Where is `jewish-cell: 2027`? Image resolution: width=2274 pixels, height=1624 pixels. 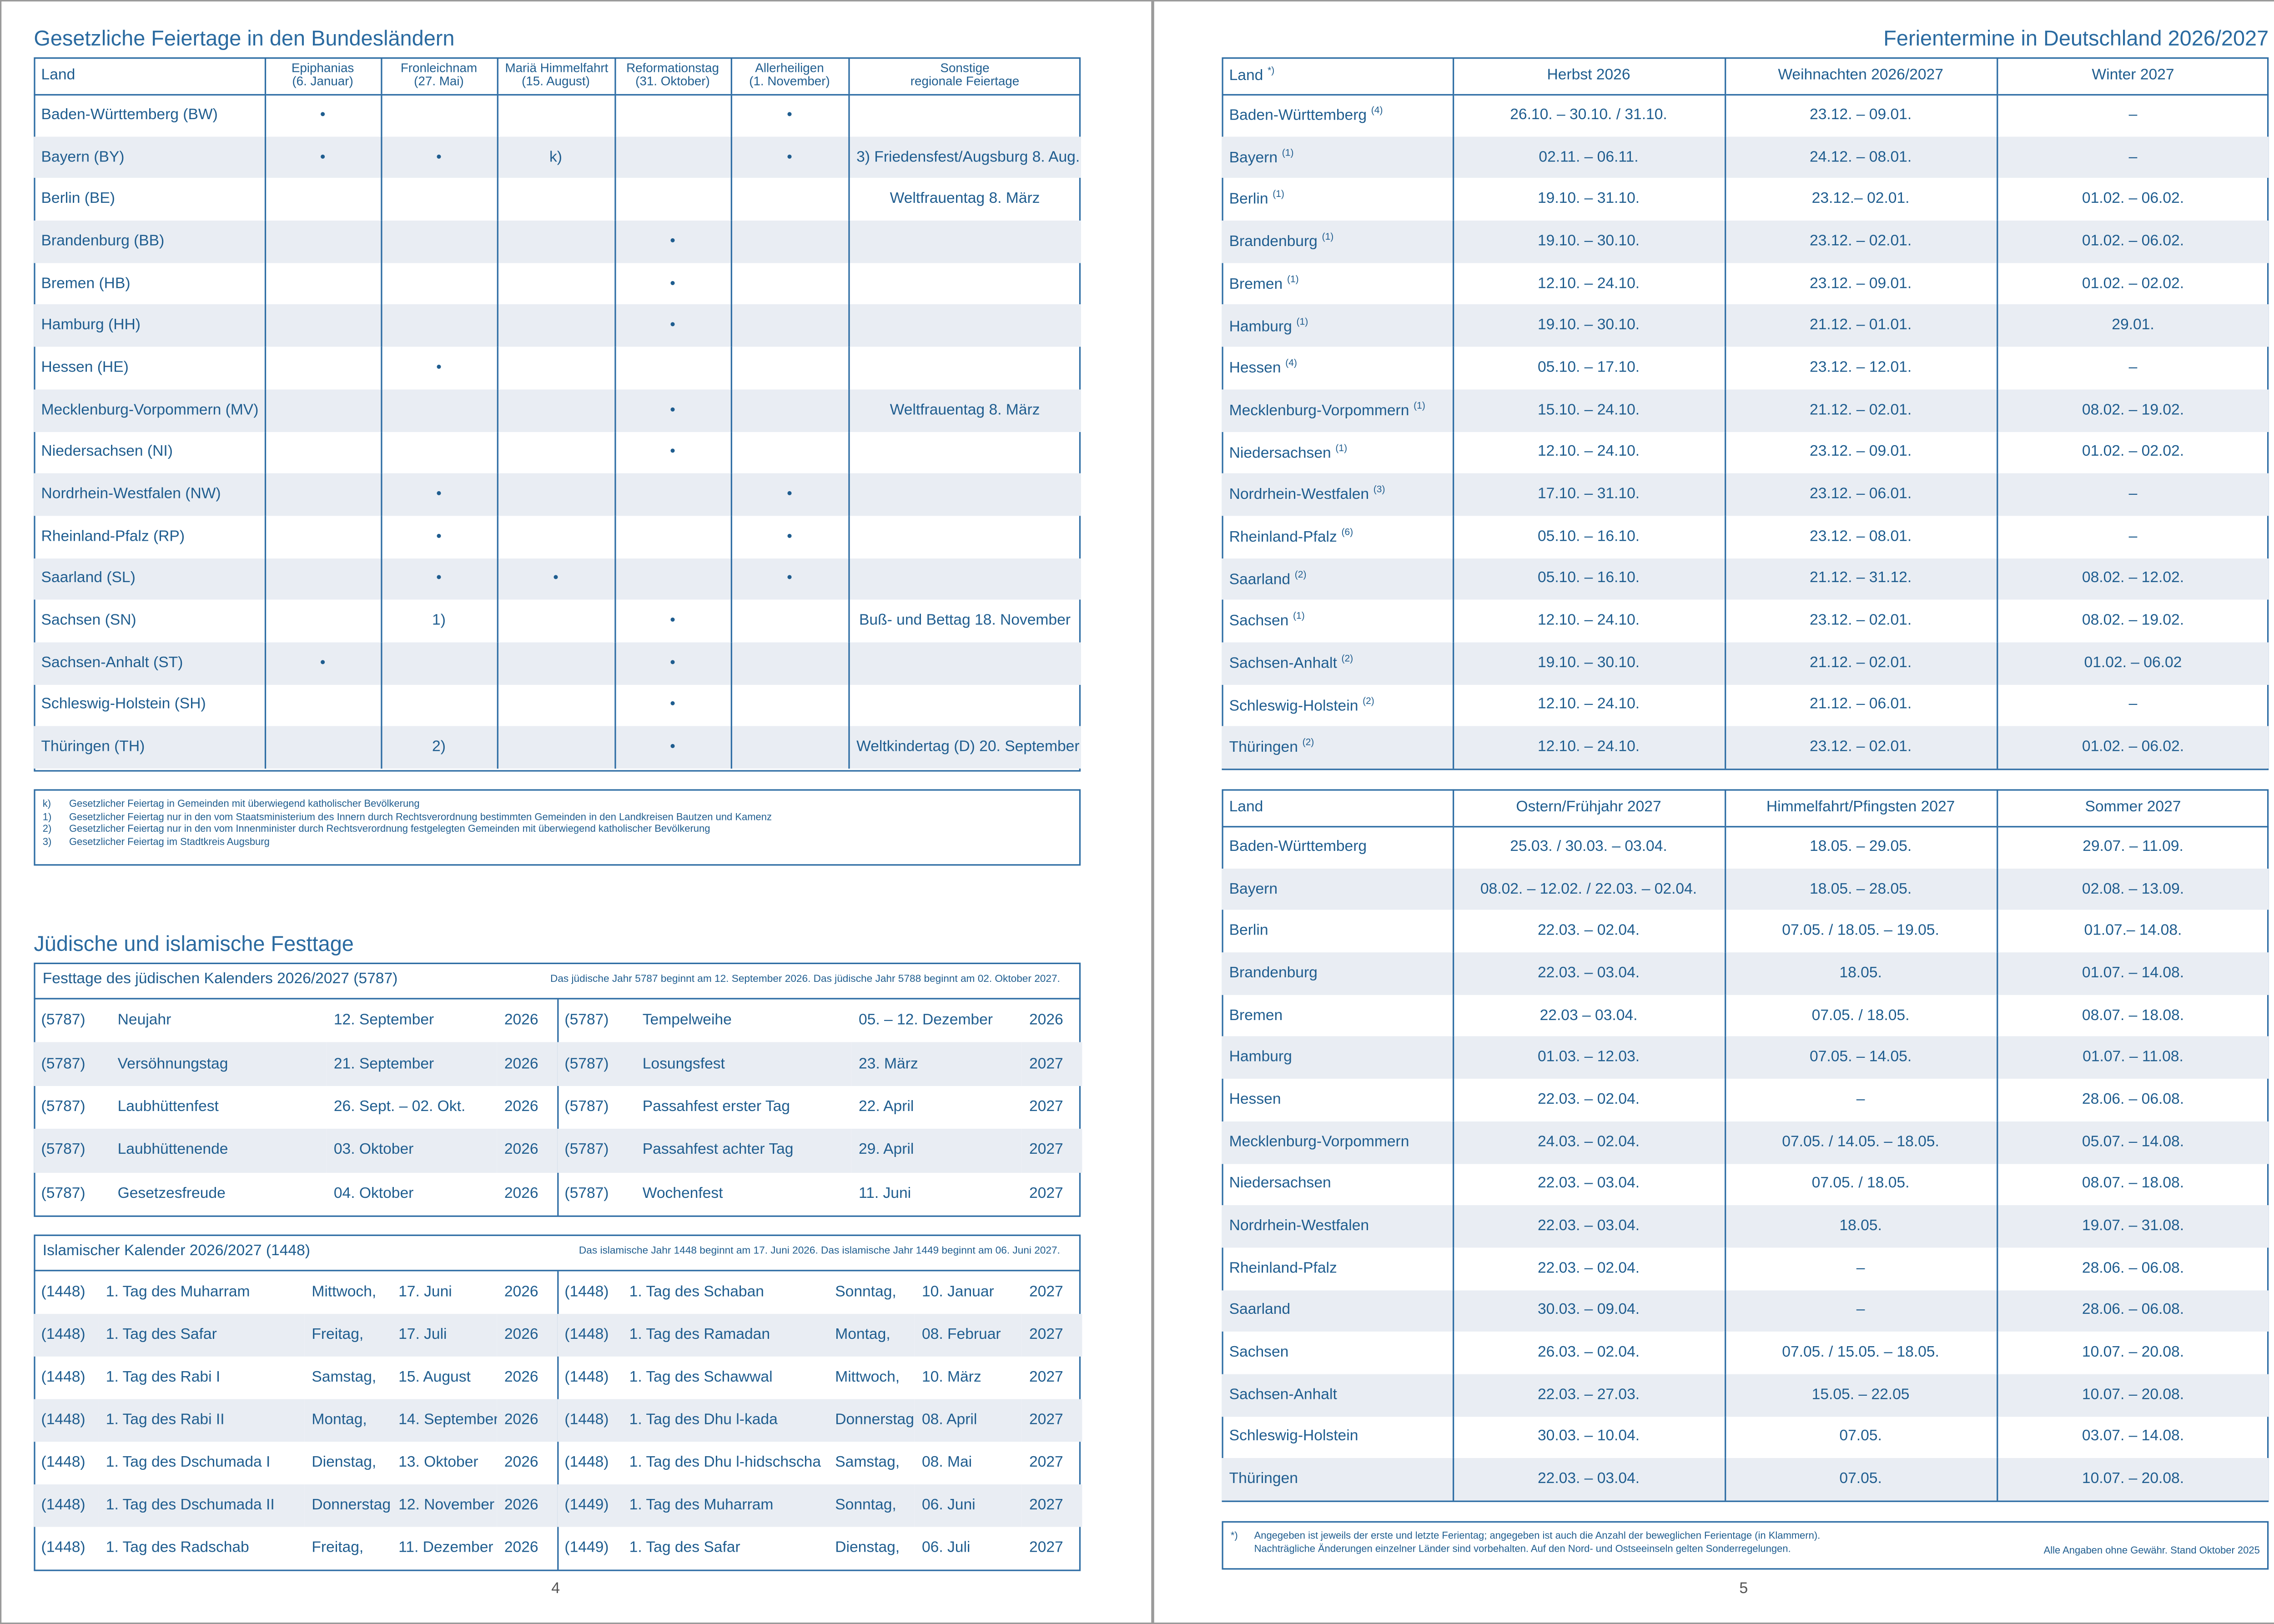
jewish-cell: 2027 is located at coordinates (1052, 1193).